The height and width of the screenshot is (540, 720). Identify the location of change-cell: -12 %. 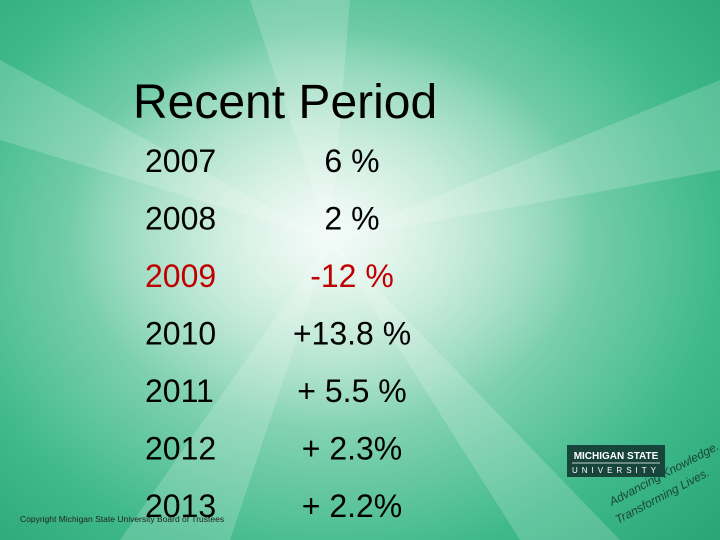
(352, 276).